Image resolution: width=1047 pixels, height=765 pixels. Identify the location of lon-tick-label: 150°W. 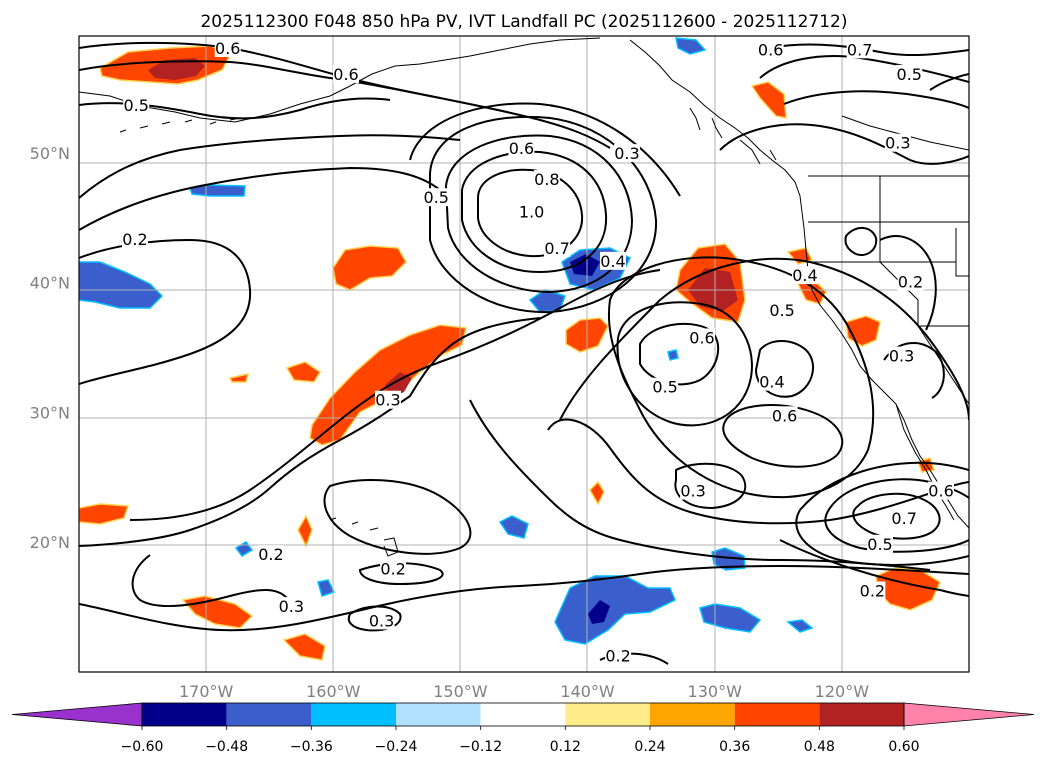
(460, 691).